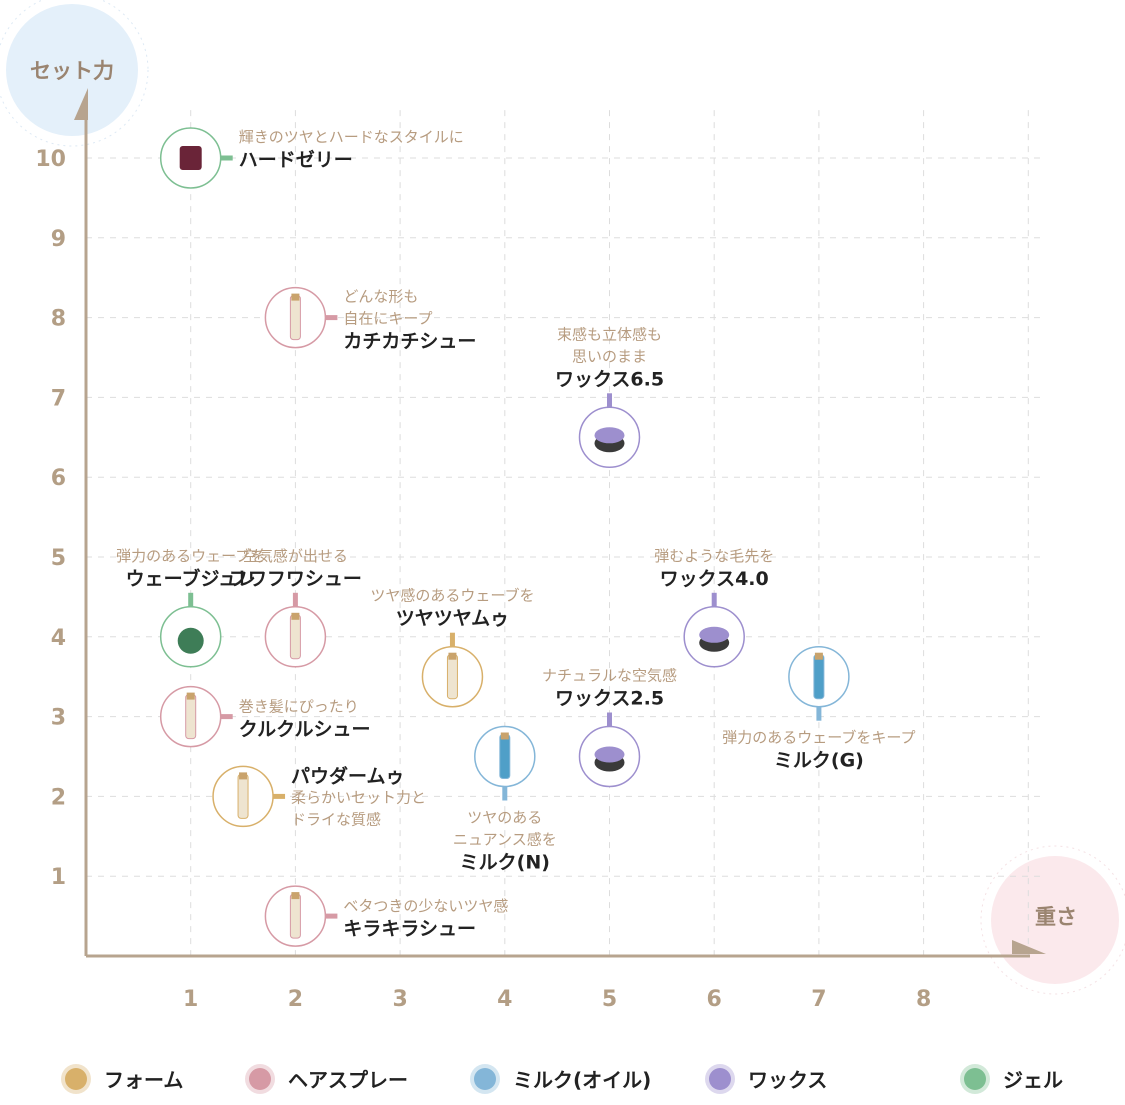 The height and width of the screenshot is (1105, 1125). What do you see at coordinates (1056, 917) in the screenshot?
I see `x-axis-label: 重さ` at bounding box center [1056, 917].